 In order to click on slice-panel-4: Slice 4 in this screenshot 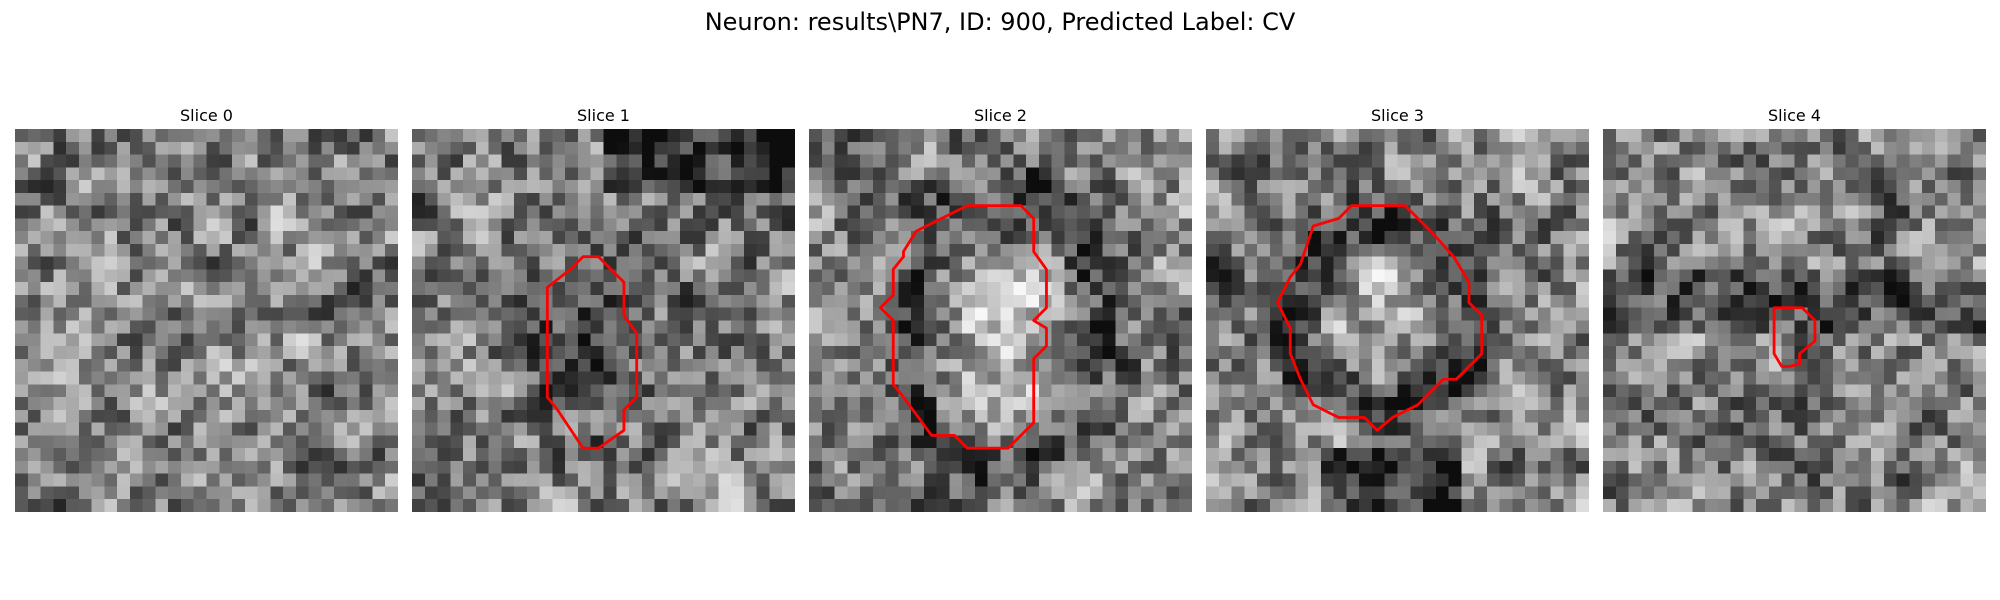, I will do `click(1794, 308)`.